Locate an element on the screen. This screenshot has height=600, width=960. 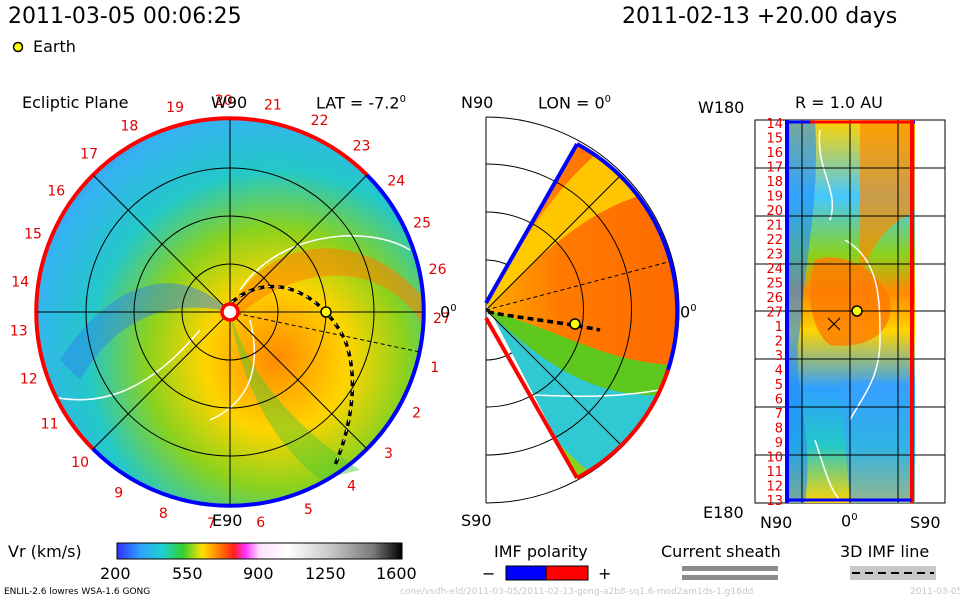
ecliptic-bottom-label: E90 is located at coordinates (227, 520).